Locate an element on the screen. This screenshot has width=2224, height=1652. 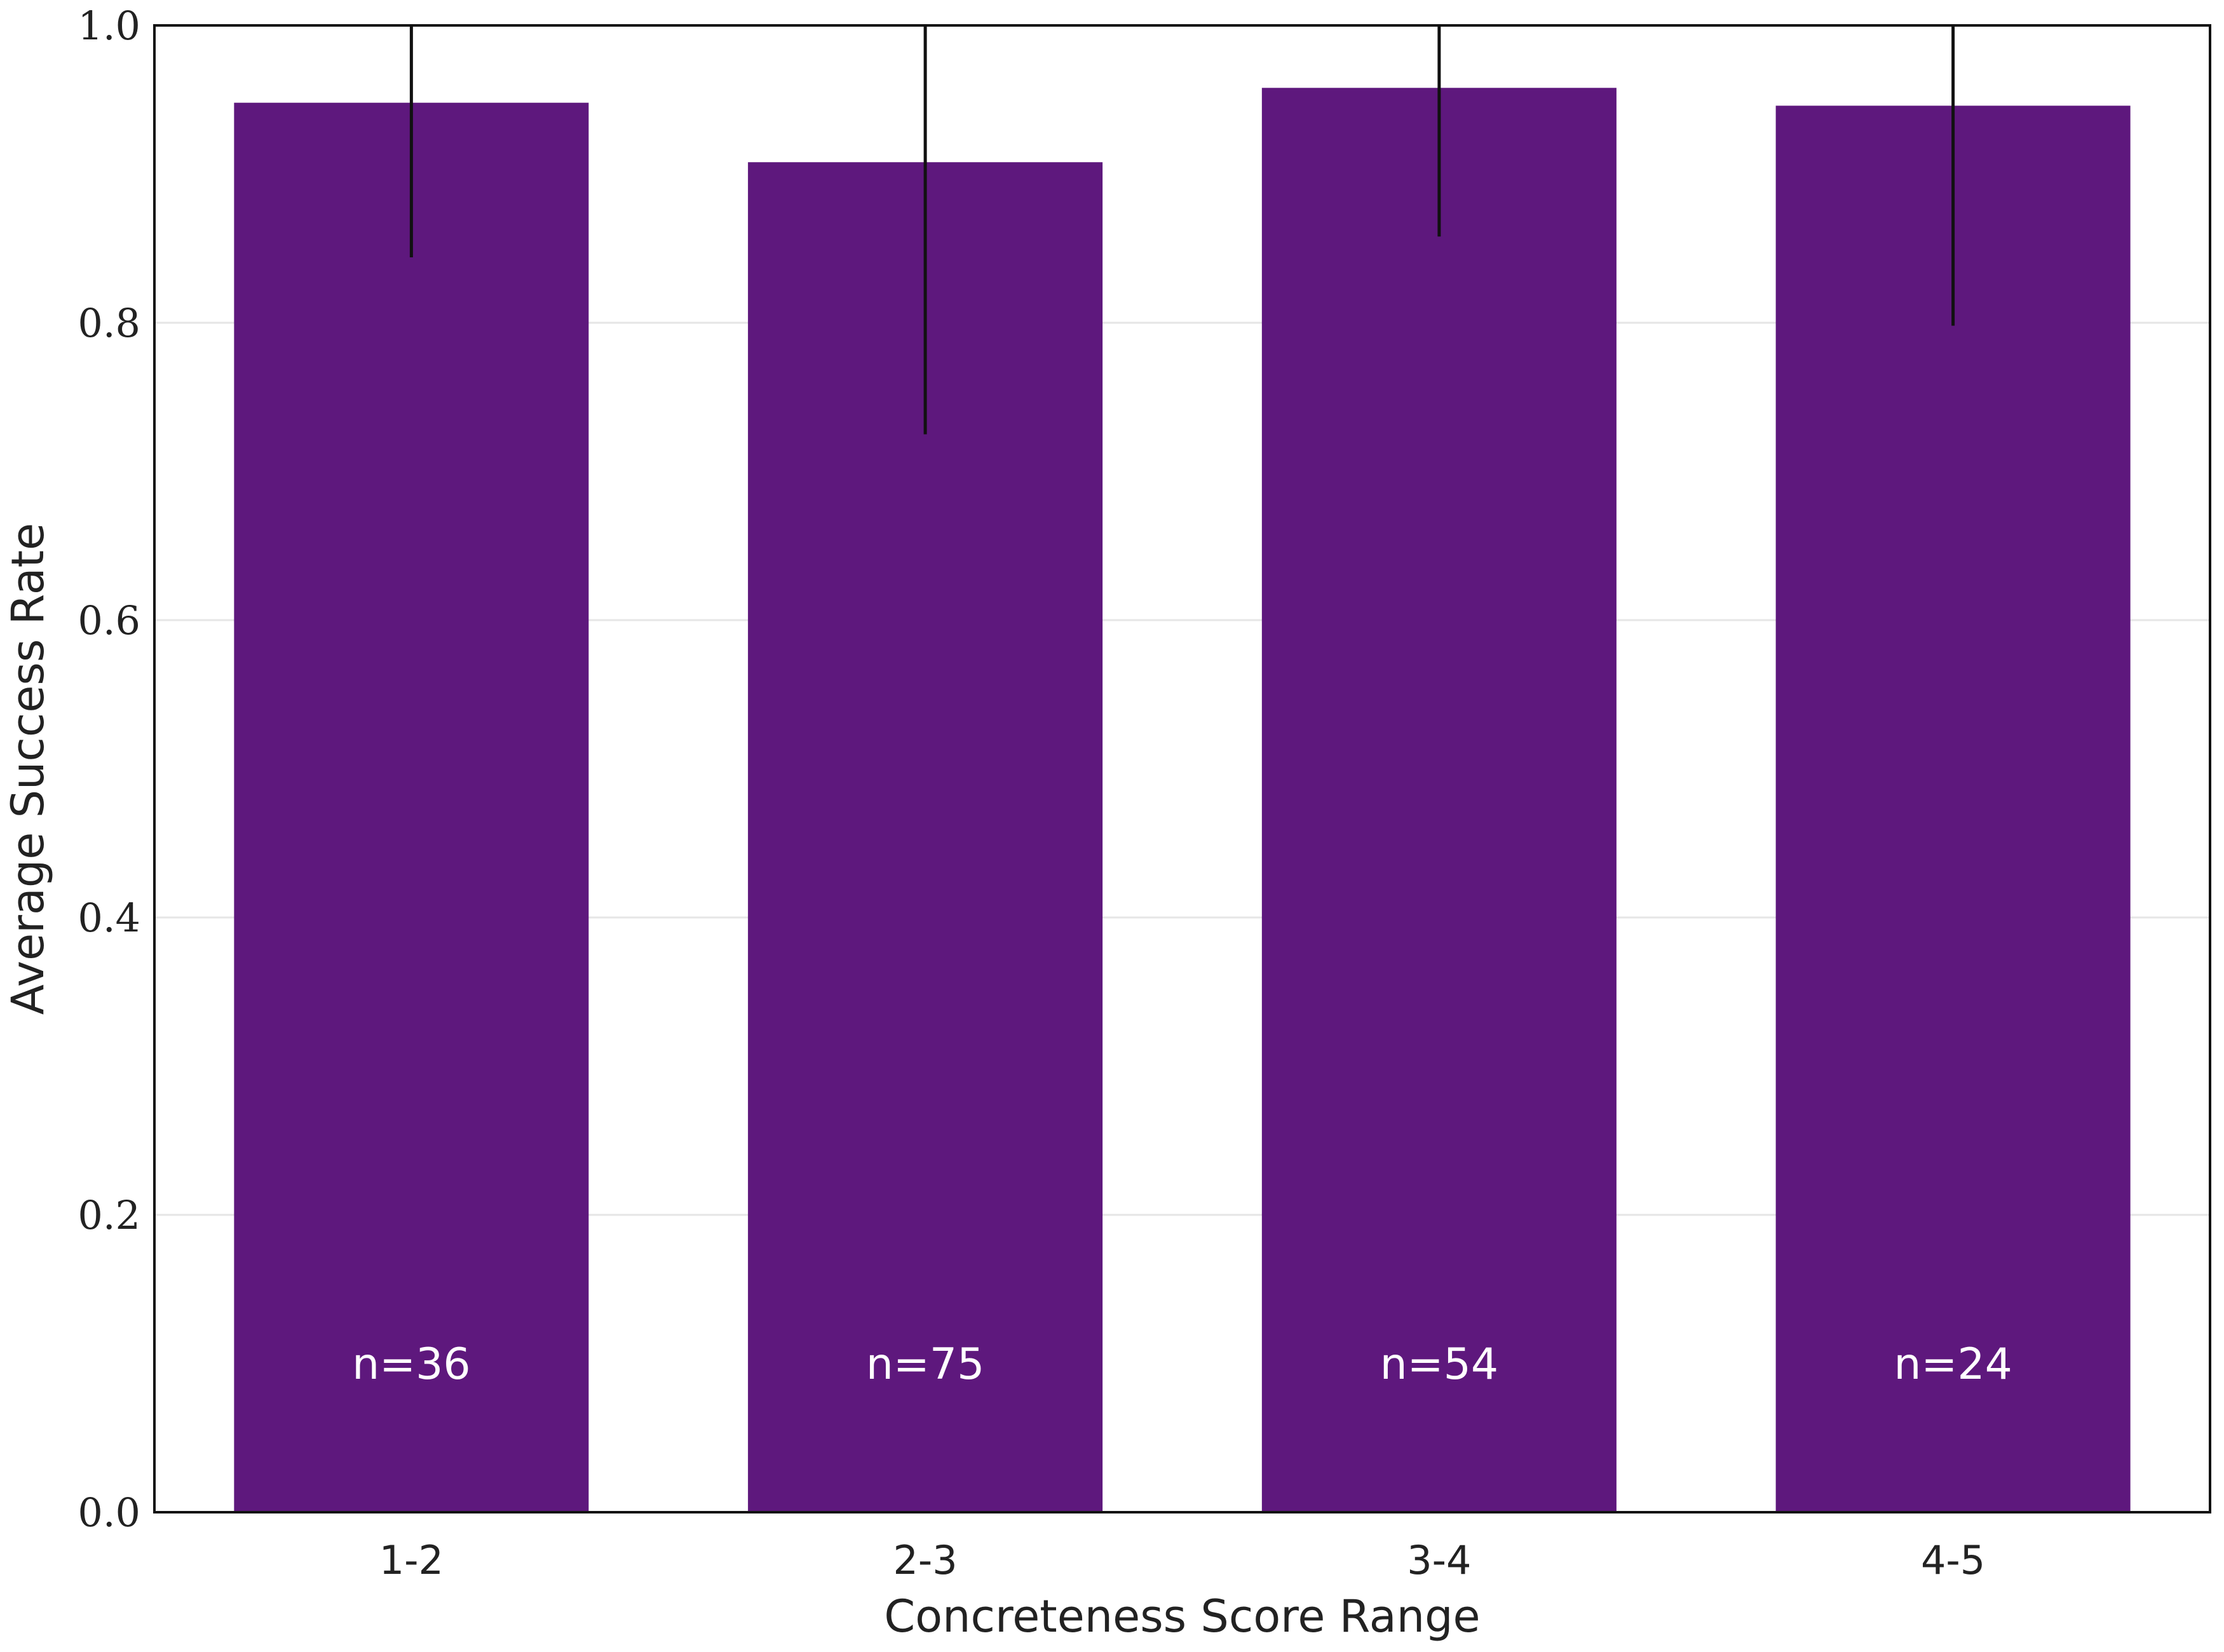
y-tick-label: 0.8 is located at coordinates (109, 323).